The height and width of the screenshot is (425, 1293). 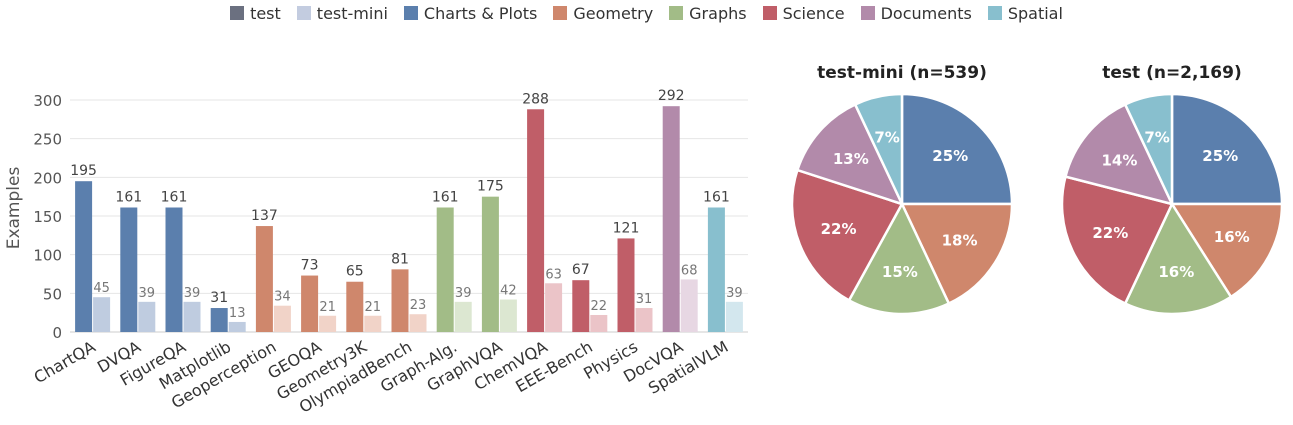 What do you see at coordinates (960, 241) in the screenshot?
I see `pie-slice-label: 18%` at bounding box center [960, 241].